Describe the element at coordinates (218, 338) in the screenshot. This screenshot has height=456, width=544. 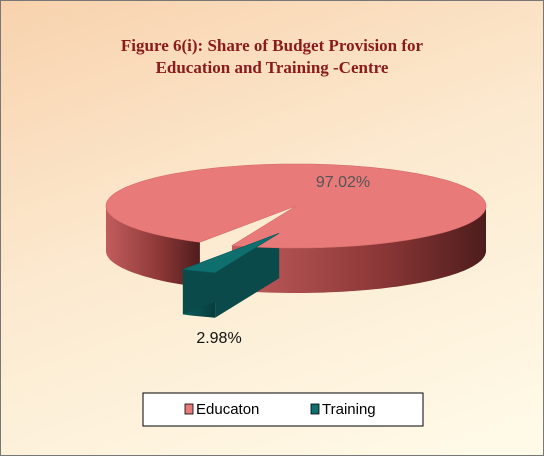
I see `data-label: 2.98%` at that location.